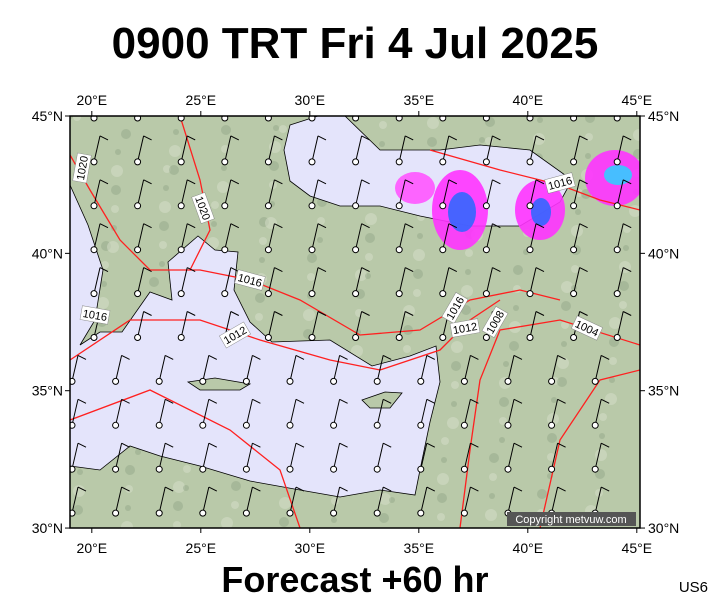  I want to click on forecast-label: Forecast +60 hr, so click(354, 579).